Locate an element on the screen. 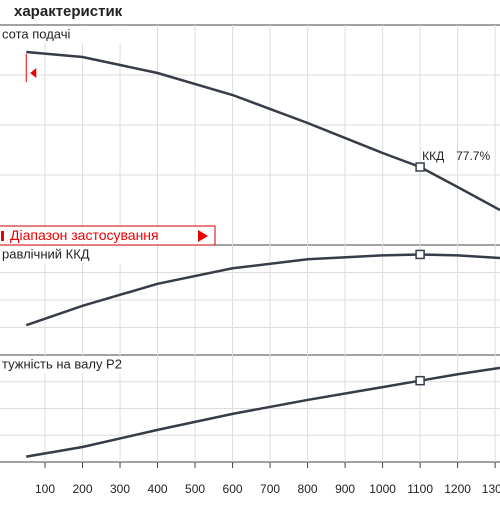 Image resolution: width=500 pixels, height=505 pixels. x-tick-label: 200 is located at coordinates (83, 489).